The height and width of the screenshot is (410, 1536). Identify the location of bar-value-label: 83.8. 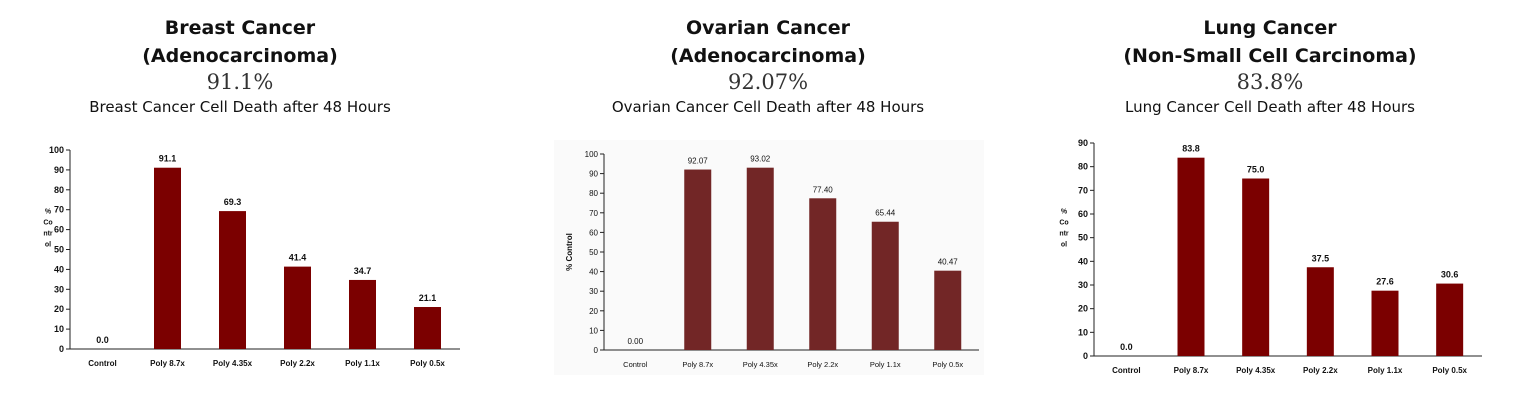
(1191, 149).